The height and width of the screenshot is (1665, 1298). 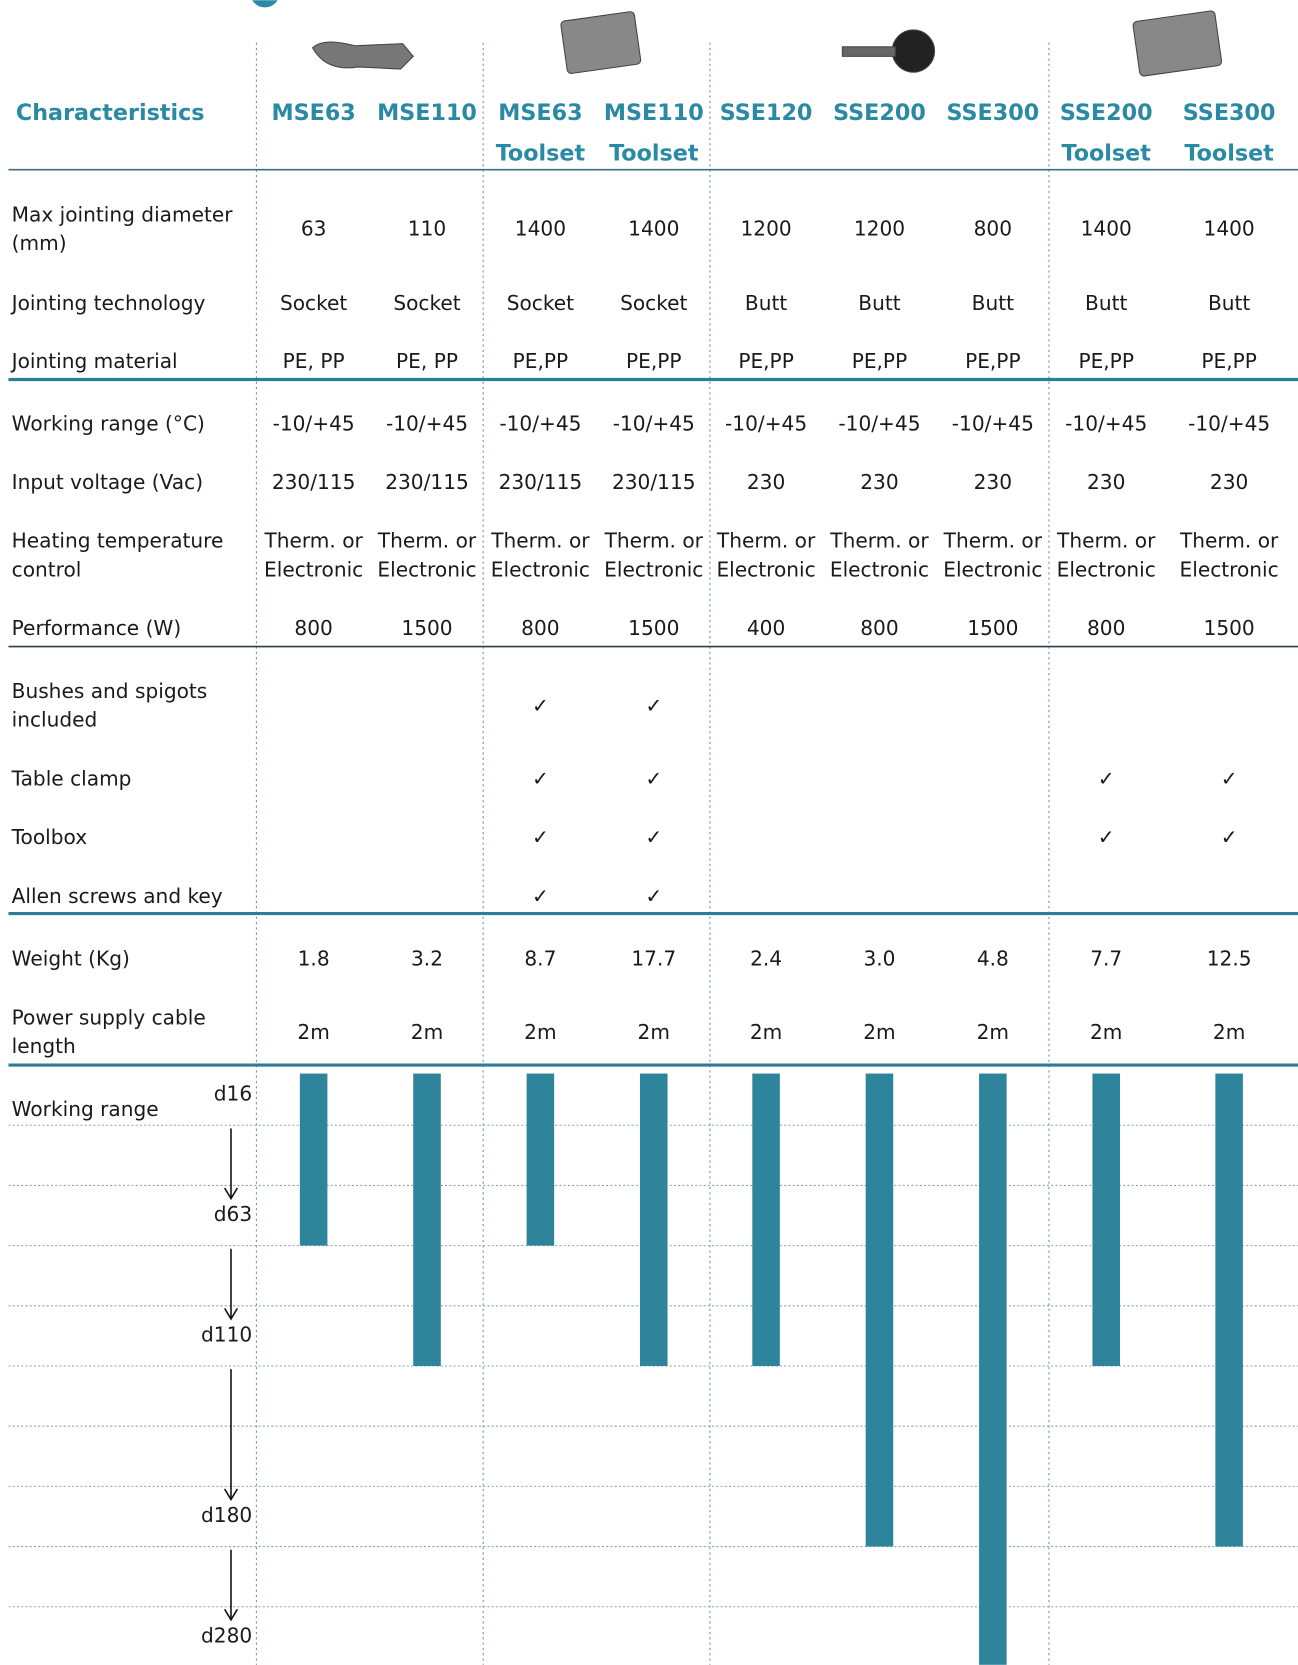 I want to click on cell-value: 2.4, so click(x=766, y=959).